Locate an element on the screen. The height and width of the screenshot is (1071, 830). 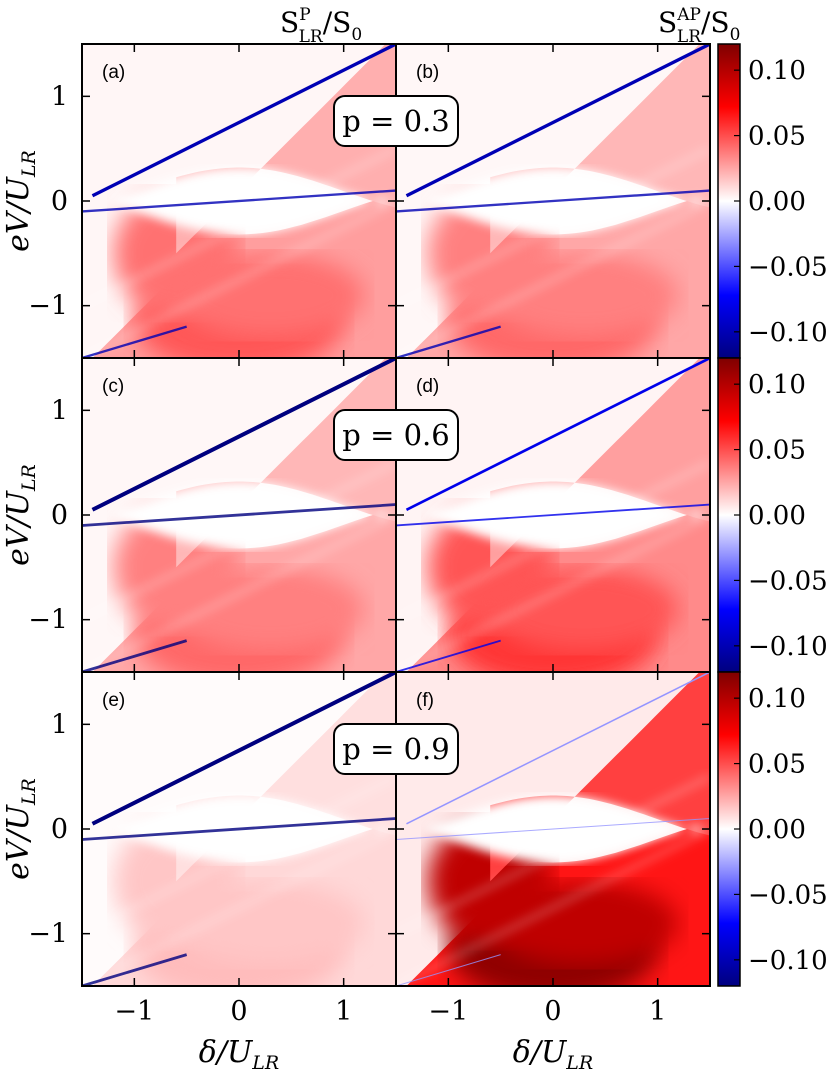
p-label: p = 0.9 is located at coordinates (395, 749).